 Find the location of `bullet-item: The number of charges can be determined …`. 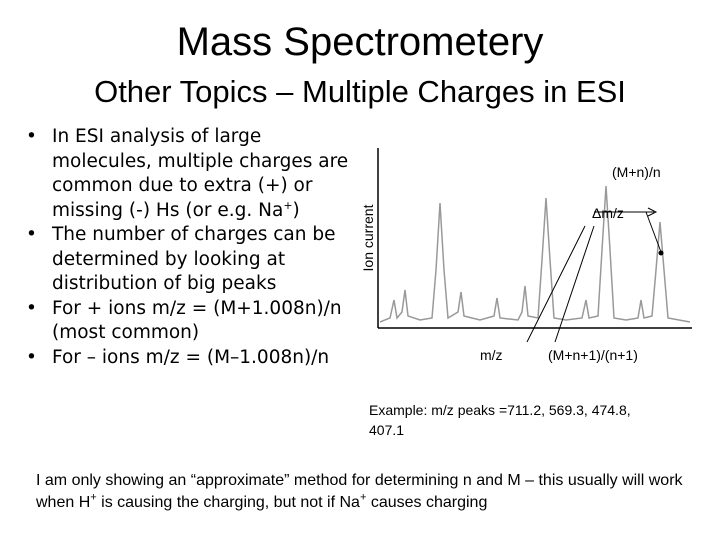

bullet-item: The number of charges can be determined … is located at coordinates (187, 260).